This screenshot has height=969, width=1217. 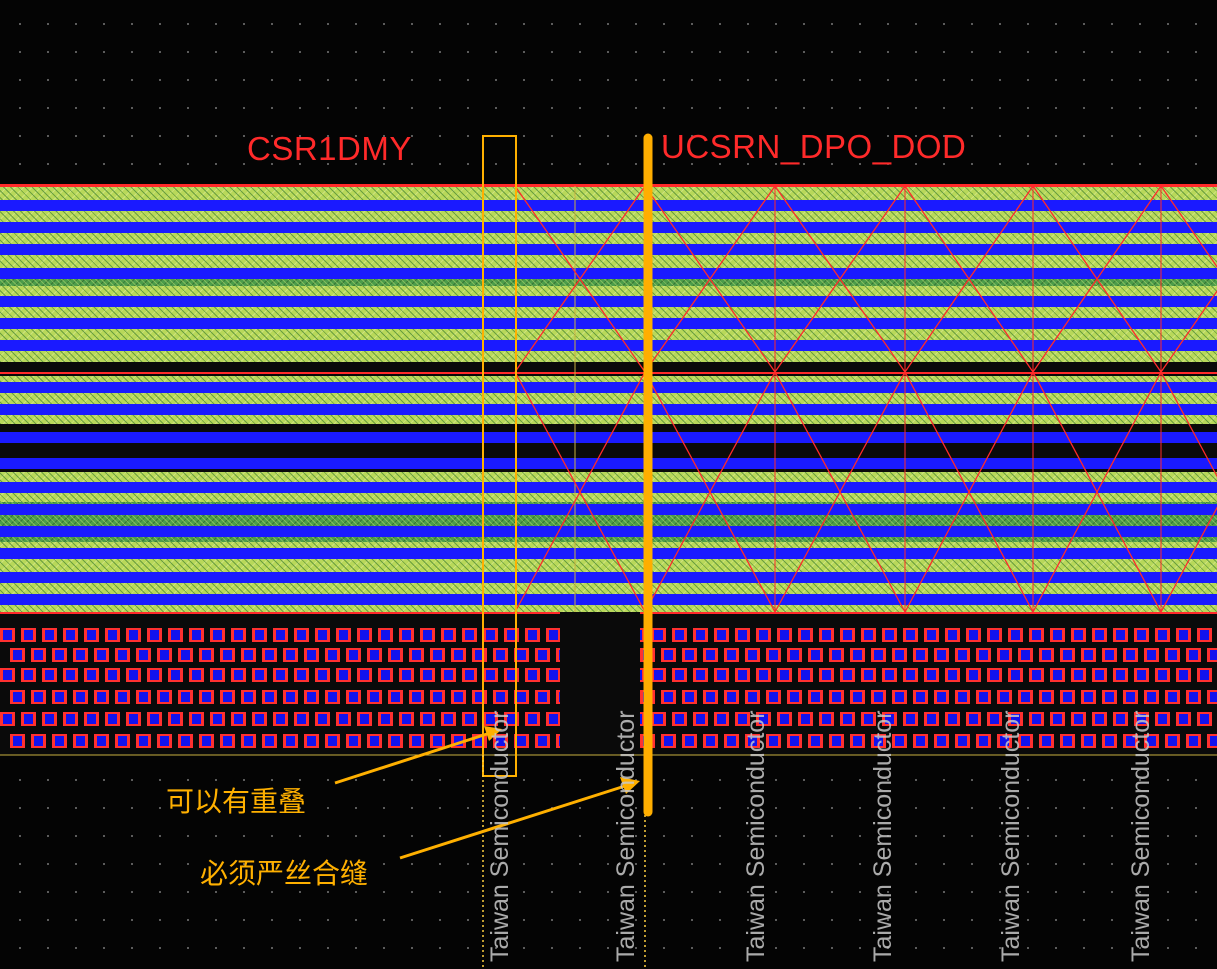 What do you see at coordinates (493, 733) in the screenshot?
I see `overlap-arrow-head` at bounding box center [493, 733].